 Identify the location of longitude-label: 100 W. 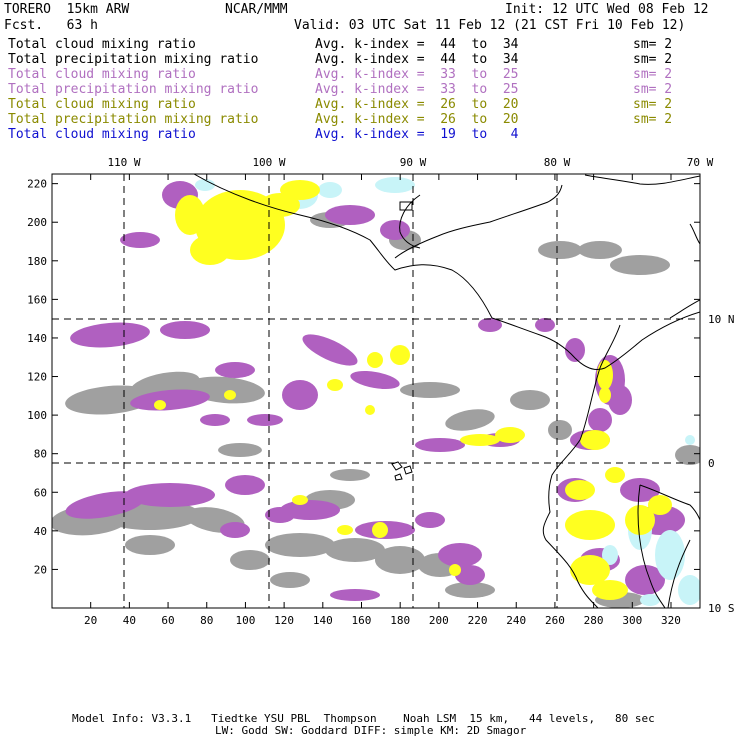
(268, 162).